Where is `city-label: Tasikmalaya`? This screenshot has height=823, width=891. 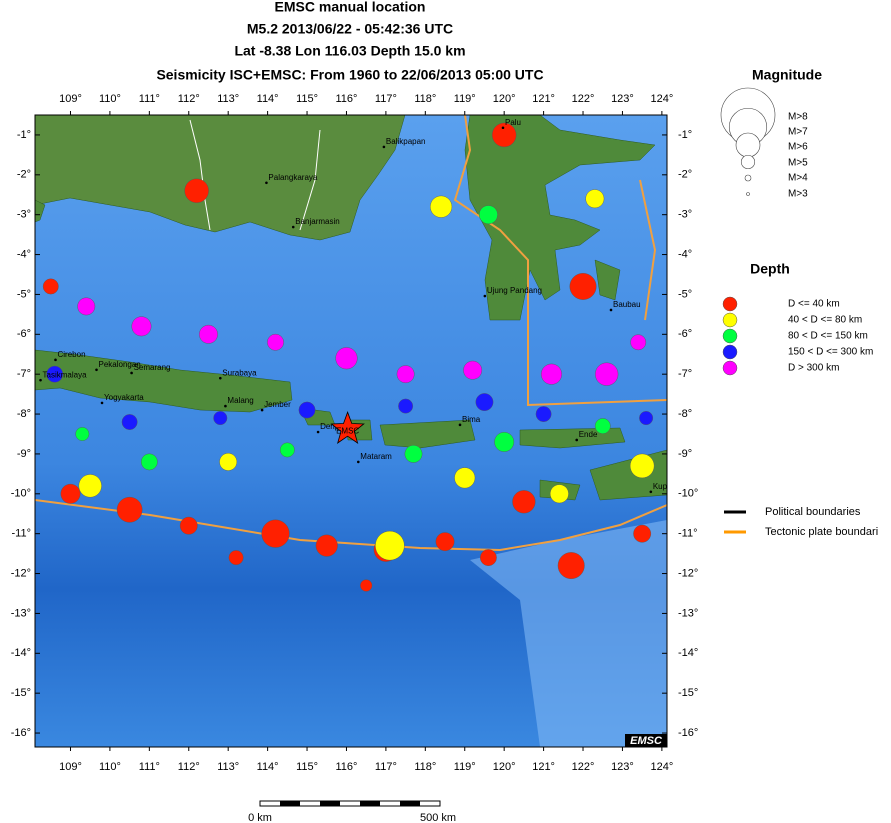 city-label: Tasikmalaya is located at coordinates (65, 374).